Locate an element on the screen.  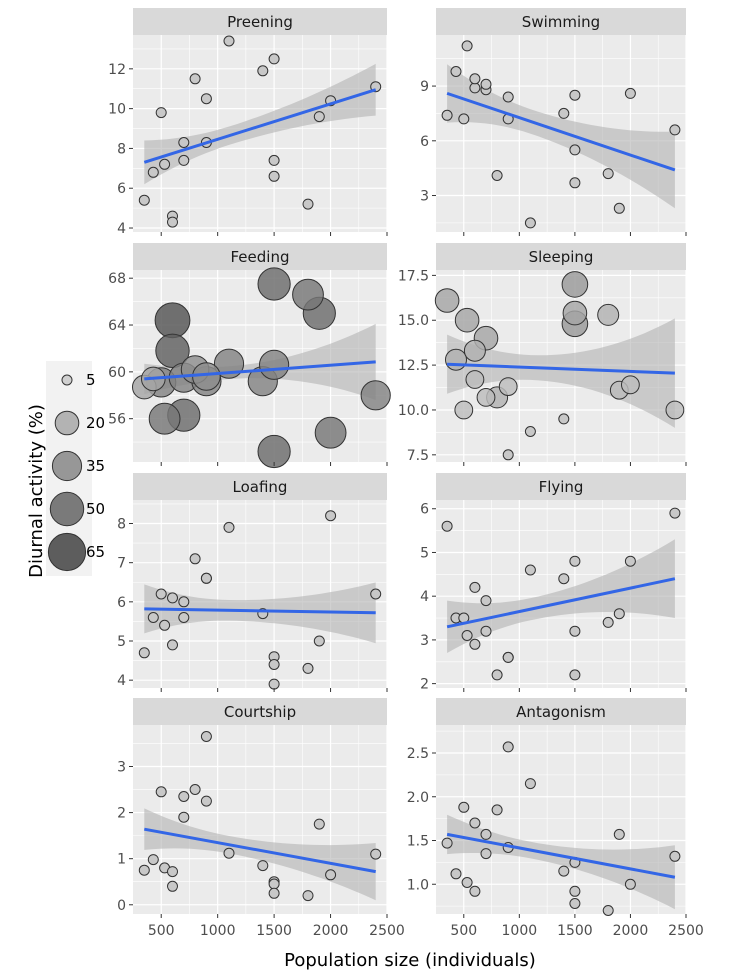
y-tick-label: 7.5 is located at coordinates (418, 456).